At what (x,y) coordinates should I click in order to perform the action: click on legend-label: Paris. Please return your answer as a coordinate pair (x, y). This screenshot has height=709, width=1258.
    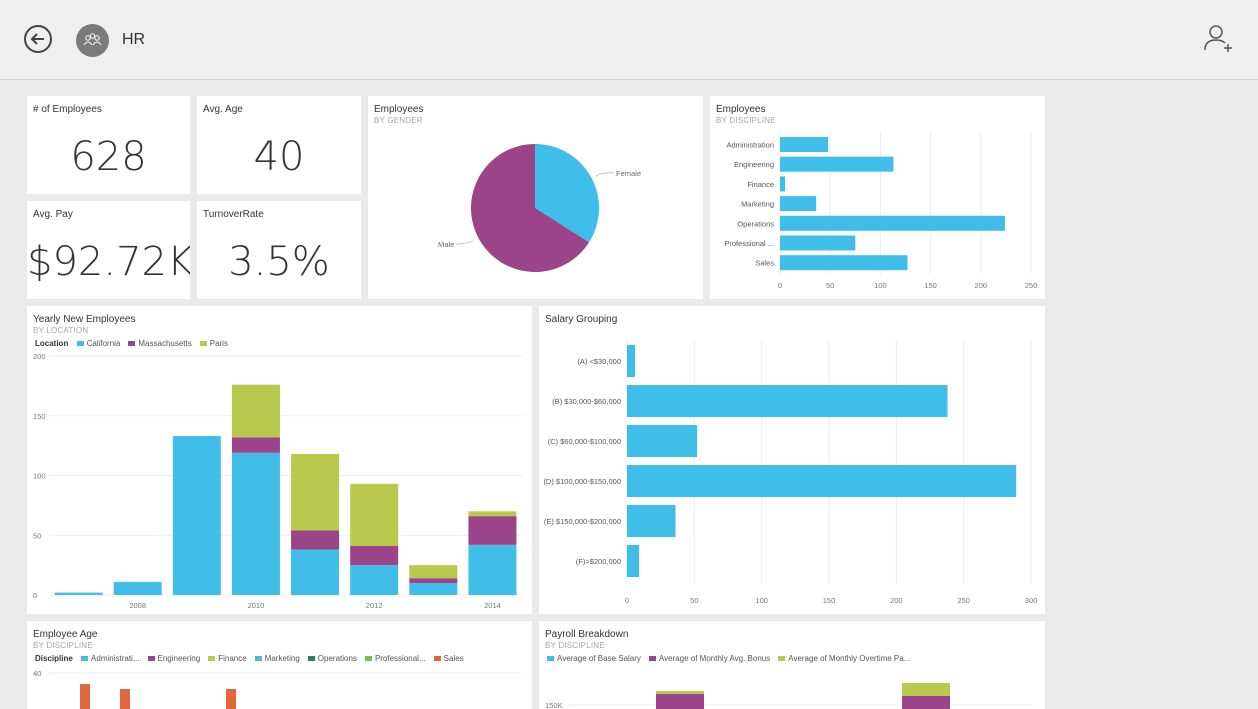
    Looking at the image, I should click on (218, 343).